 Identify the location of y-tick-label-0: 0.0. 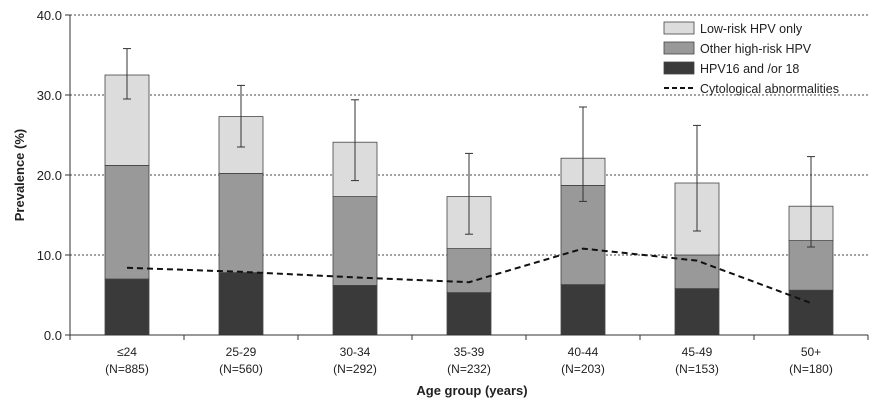
(53, 335).